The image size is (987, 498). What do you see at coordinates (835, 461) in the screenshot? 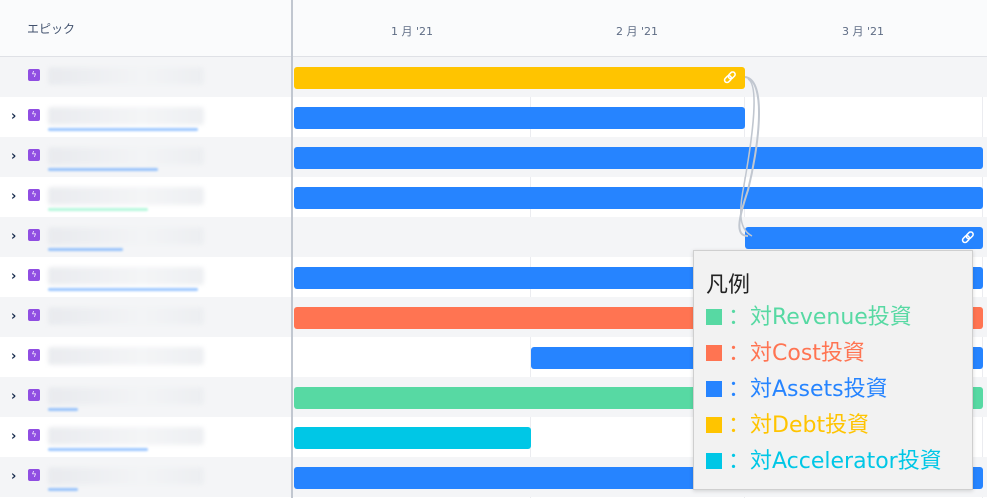
I see `legend-label: ：対Accelerator投資` at bounding box center [835, 461].